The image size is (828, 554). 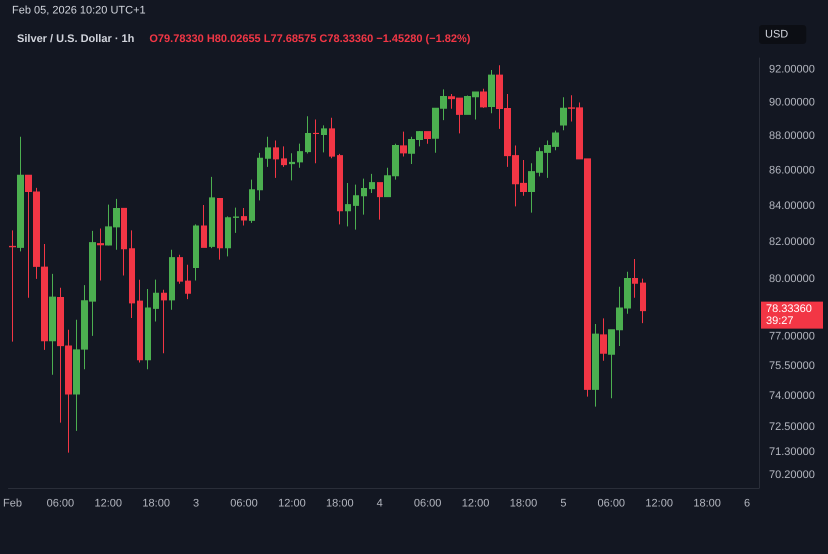 I want to click on y-tick-label: 82.00000, so click(x=792, y=242).